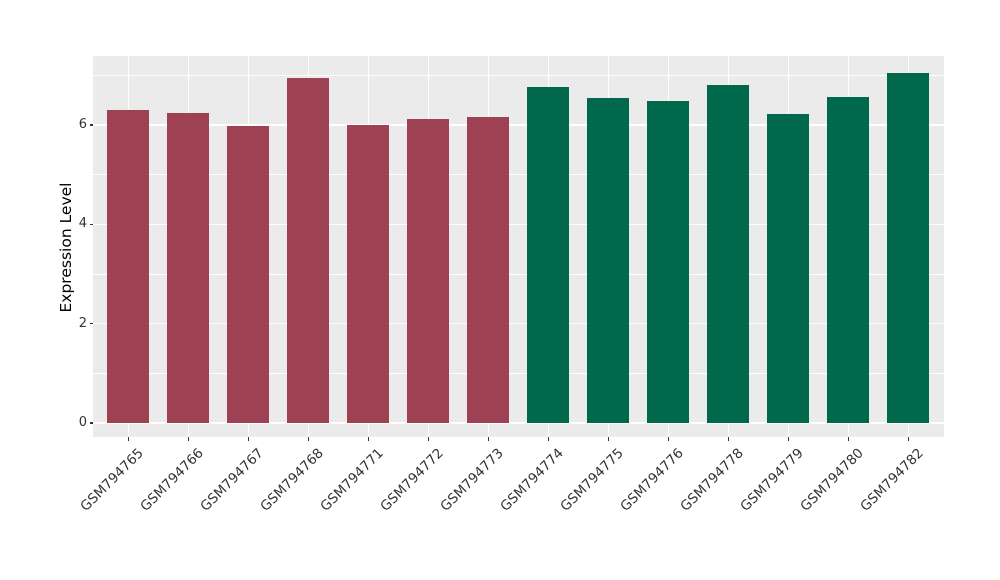  Describe the element at coordinates (412, 480) in the screenshot. I see `x-tick-label: GSM794772` at that location.